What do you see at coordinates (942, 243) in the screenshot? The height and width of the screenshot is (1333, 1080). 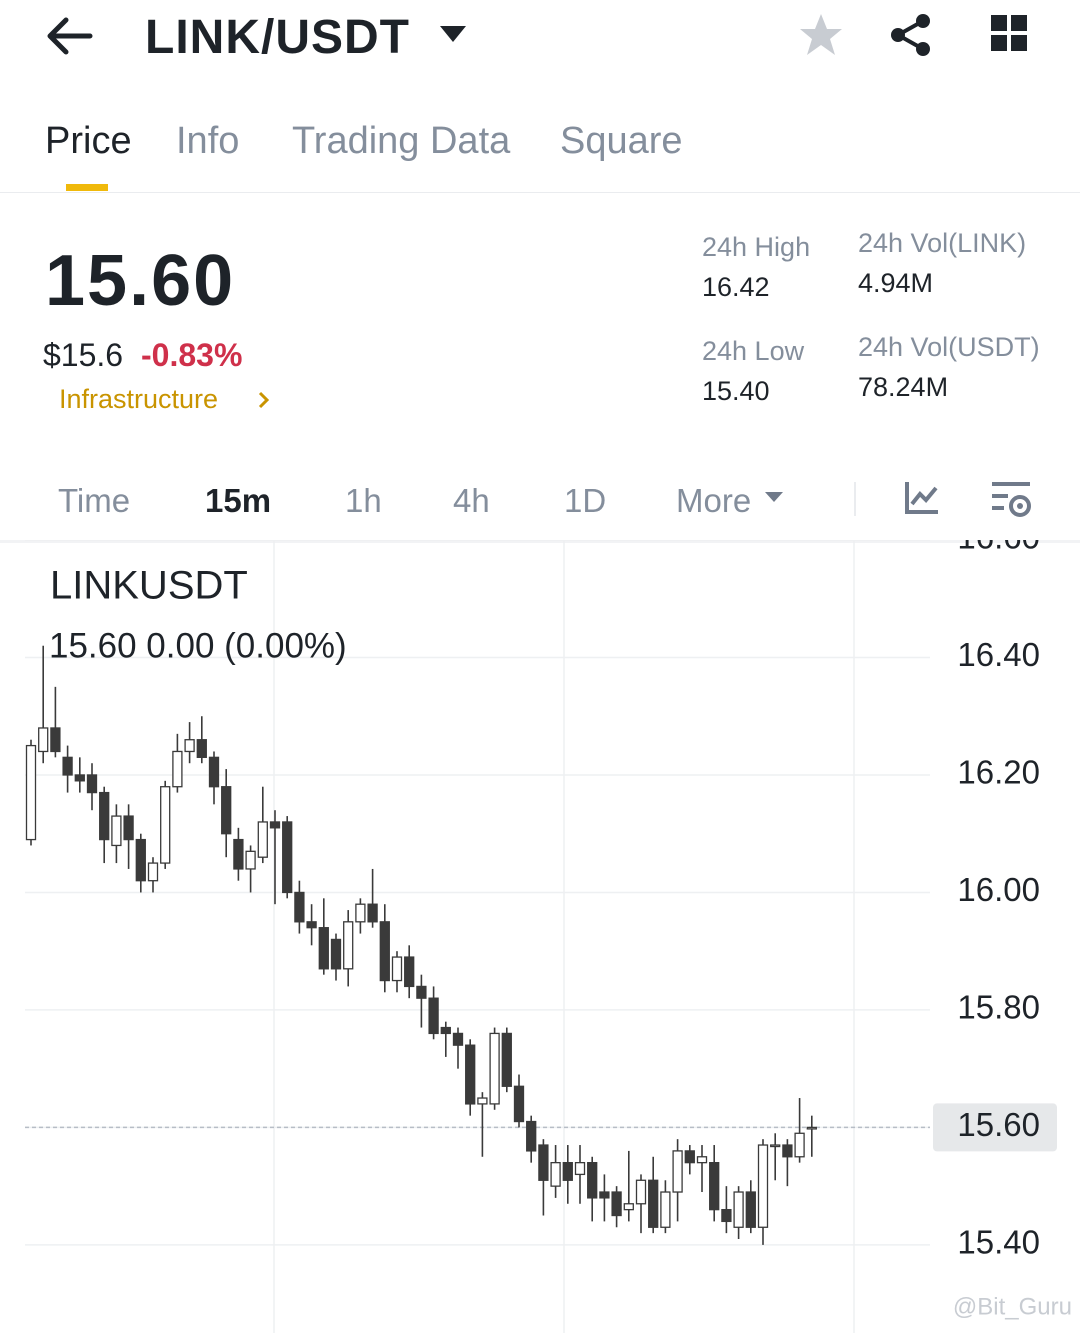 I see `stat-label: 24h Vol(LINK)` at bounding box center [942, 243].